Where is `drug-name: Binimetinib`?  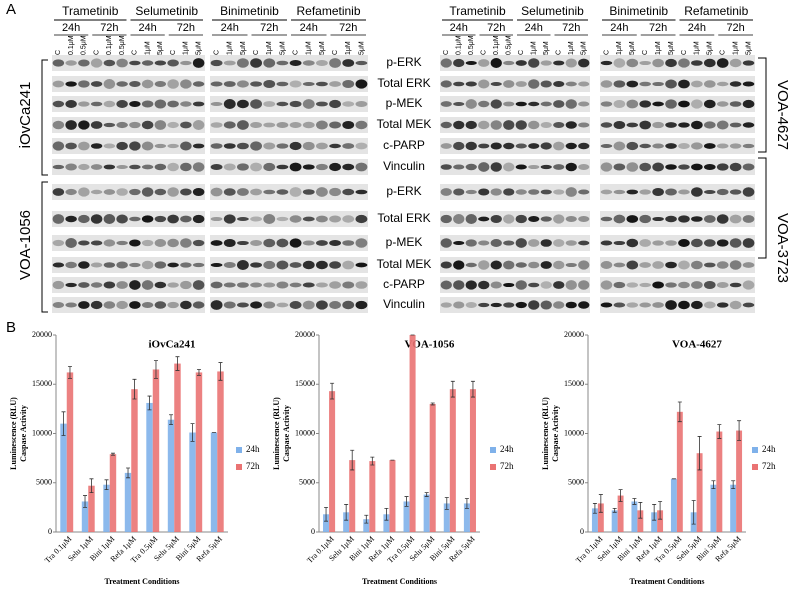
drug-name: Binimetinib is located at coordinates (638, 11).